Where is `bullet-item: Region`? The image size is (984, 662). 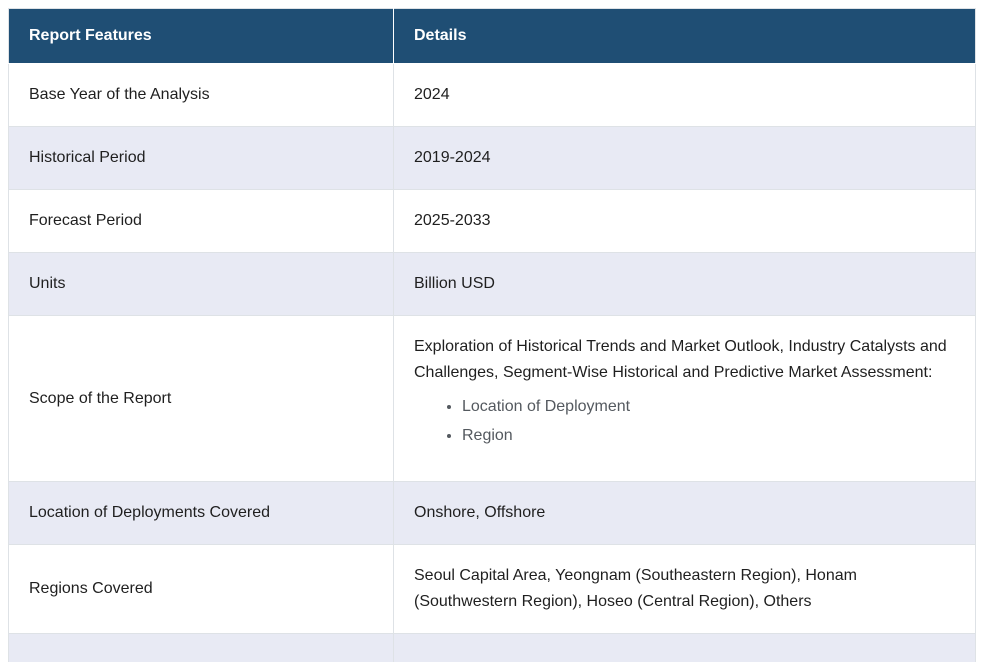
bullet-item: Region is located at coordinates (708, 436).